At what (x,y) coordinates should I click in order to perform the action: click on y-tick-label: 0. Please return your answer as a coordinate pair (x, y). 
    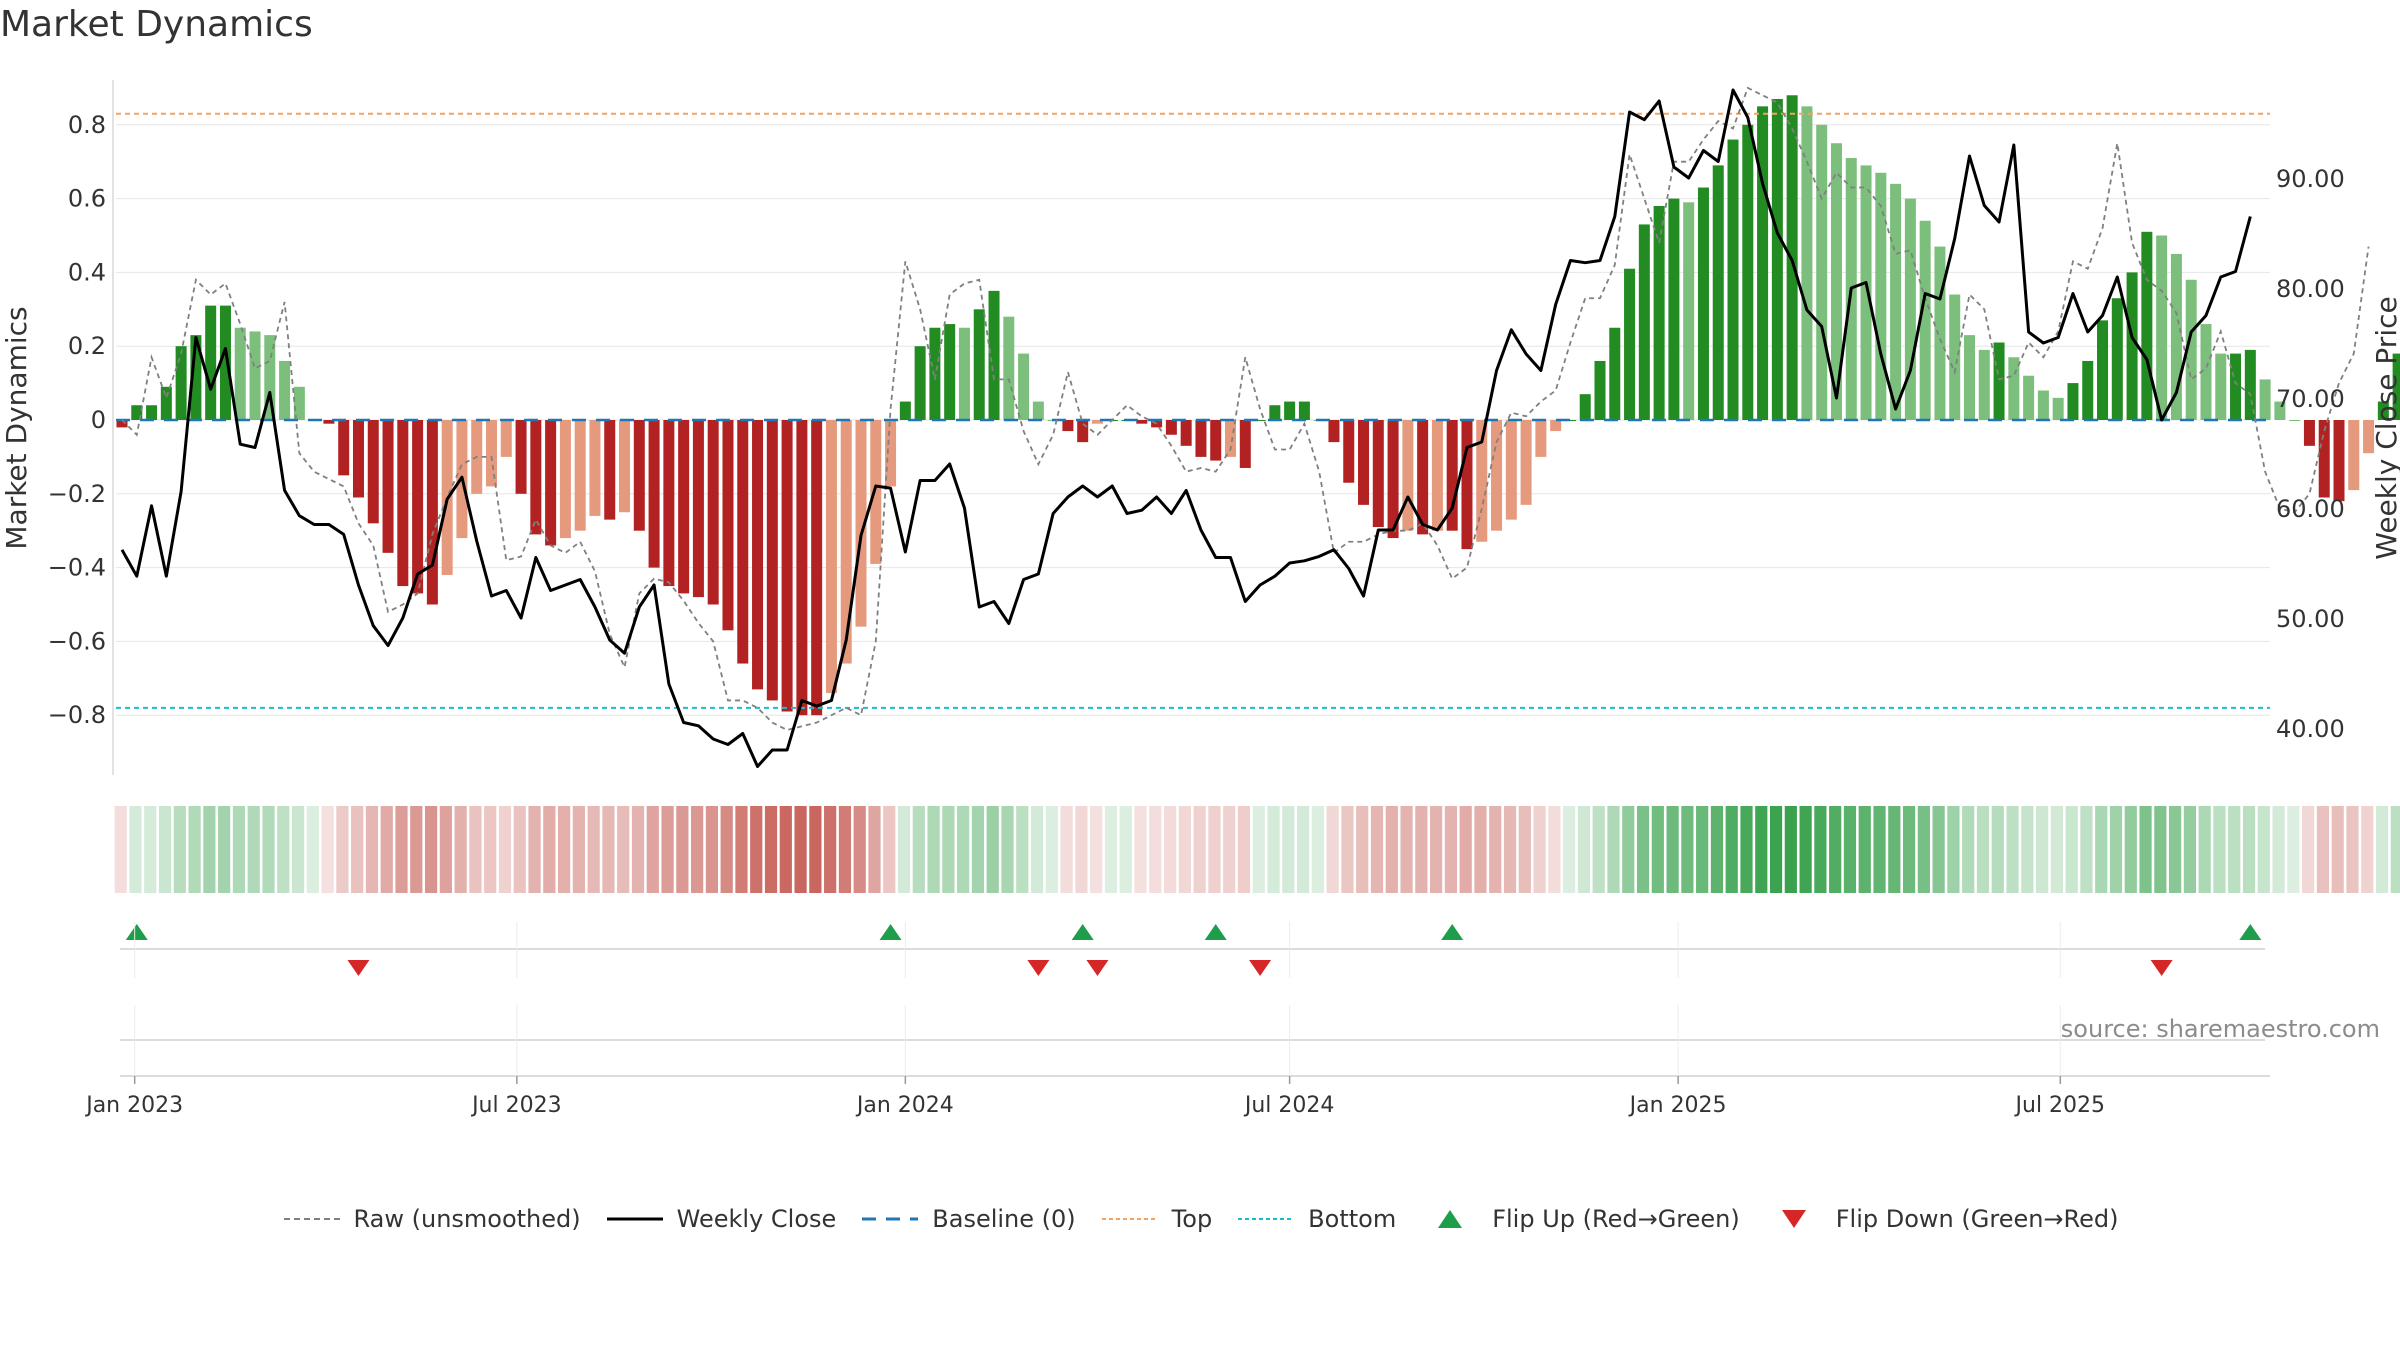
    Looking at the image, I should click on (98, 420).